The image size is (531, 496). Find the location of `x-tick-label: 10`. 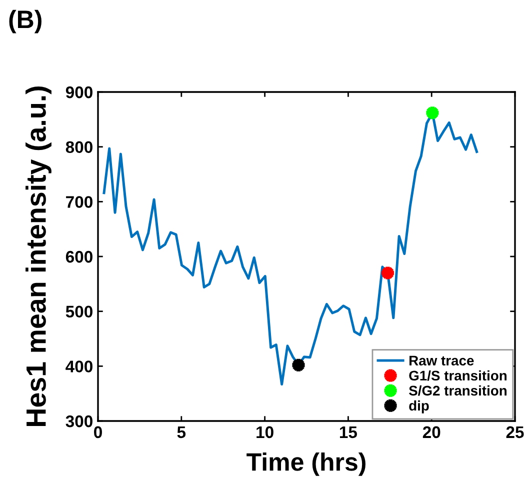

x-tick-label: 10 is located at coordinates (265, 432).